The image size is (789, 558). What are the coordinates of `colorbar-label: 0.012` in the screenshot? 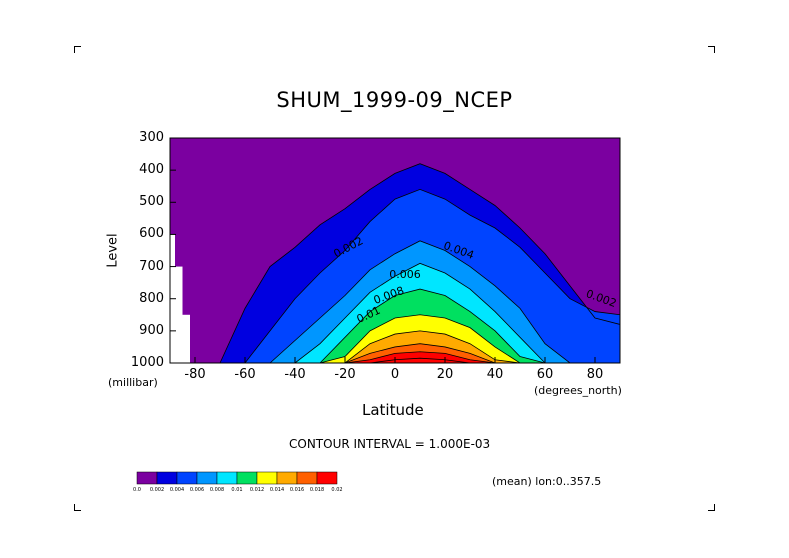 It's located at (257, 490).